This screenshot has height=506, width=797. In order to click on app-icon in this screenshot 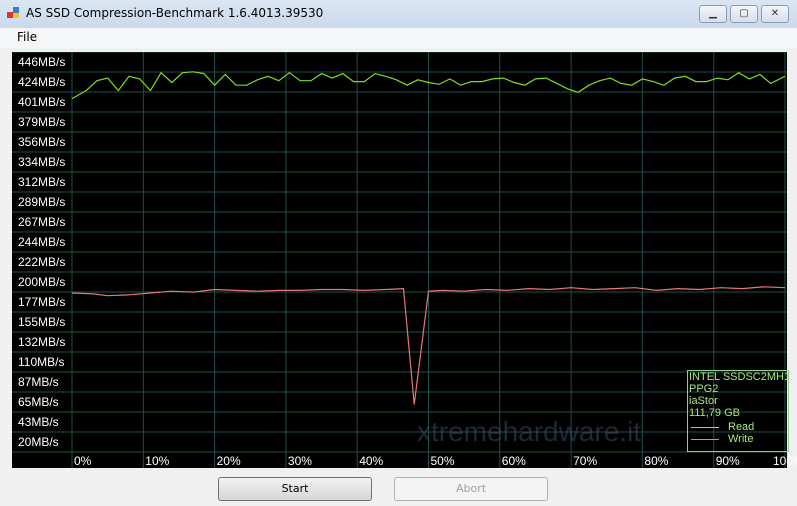, I will do `click(13, 13)`.